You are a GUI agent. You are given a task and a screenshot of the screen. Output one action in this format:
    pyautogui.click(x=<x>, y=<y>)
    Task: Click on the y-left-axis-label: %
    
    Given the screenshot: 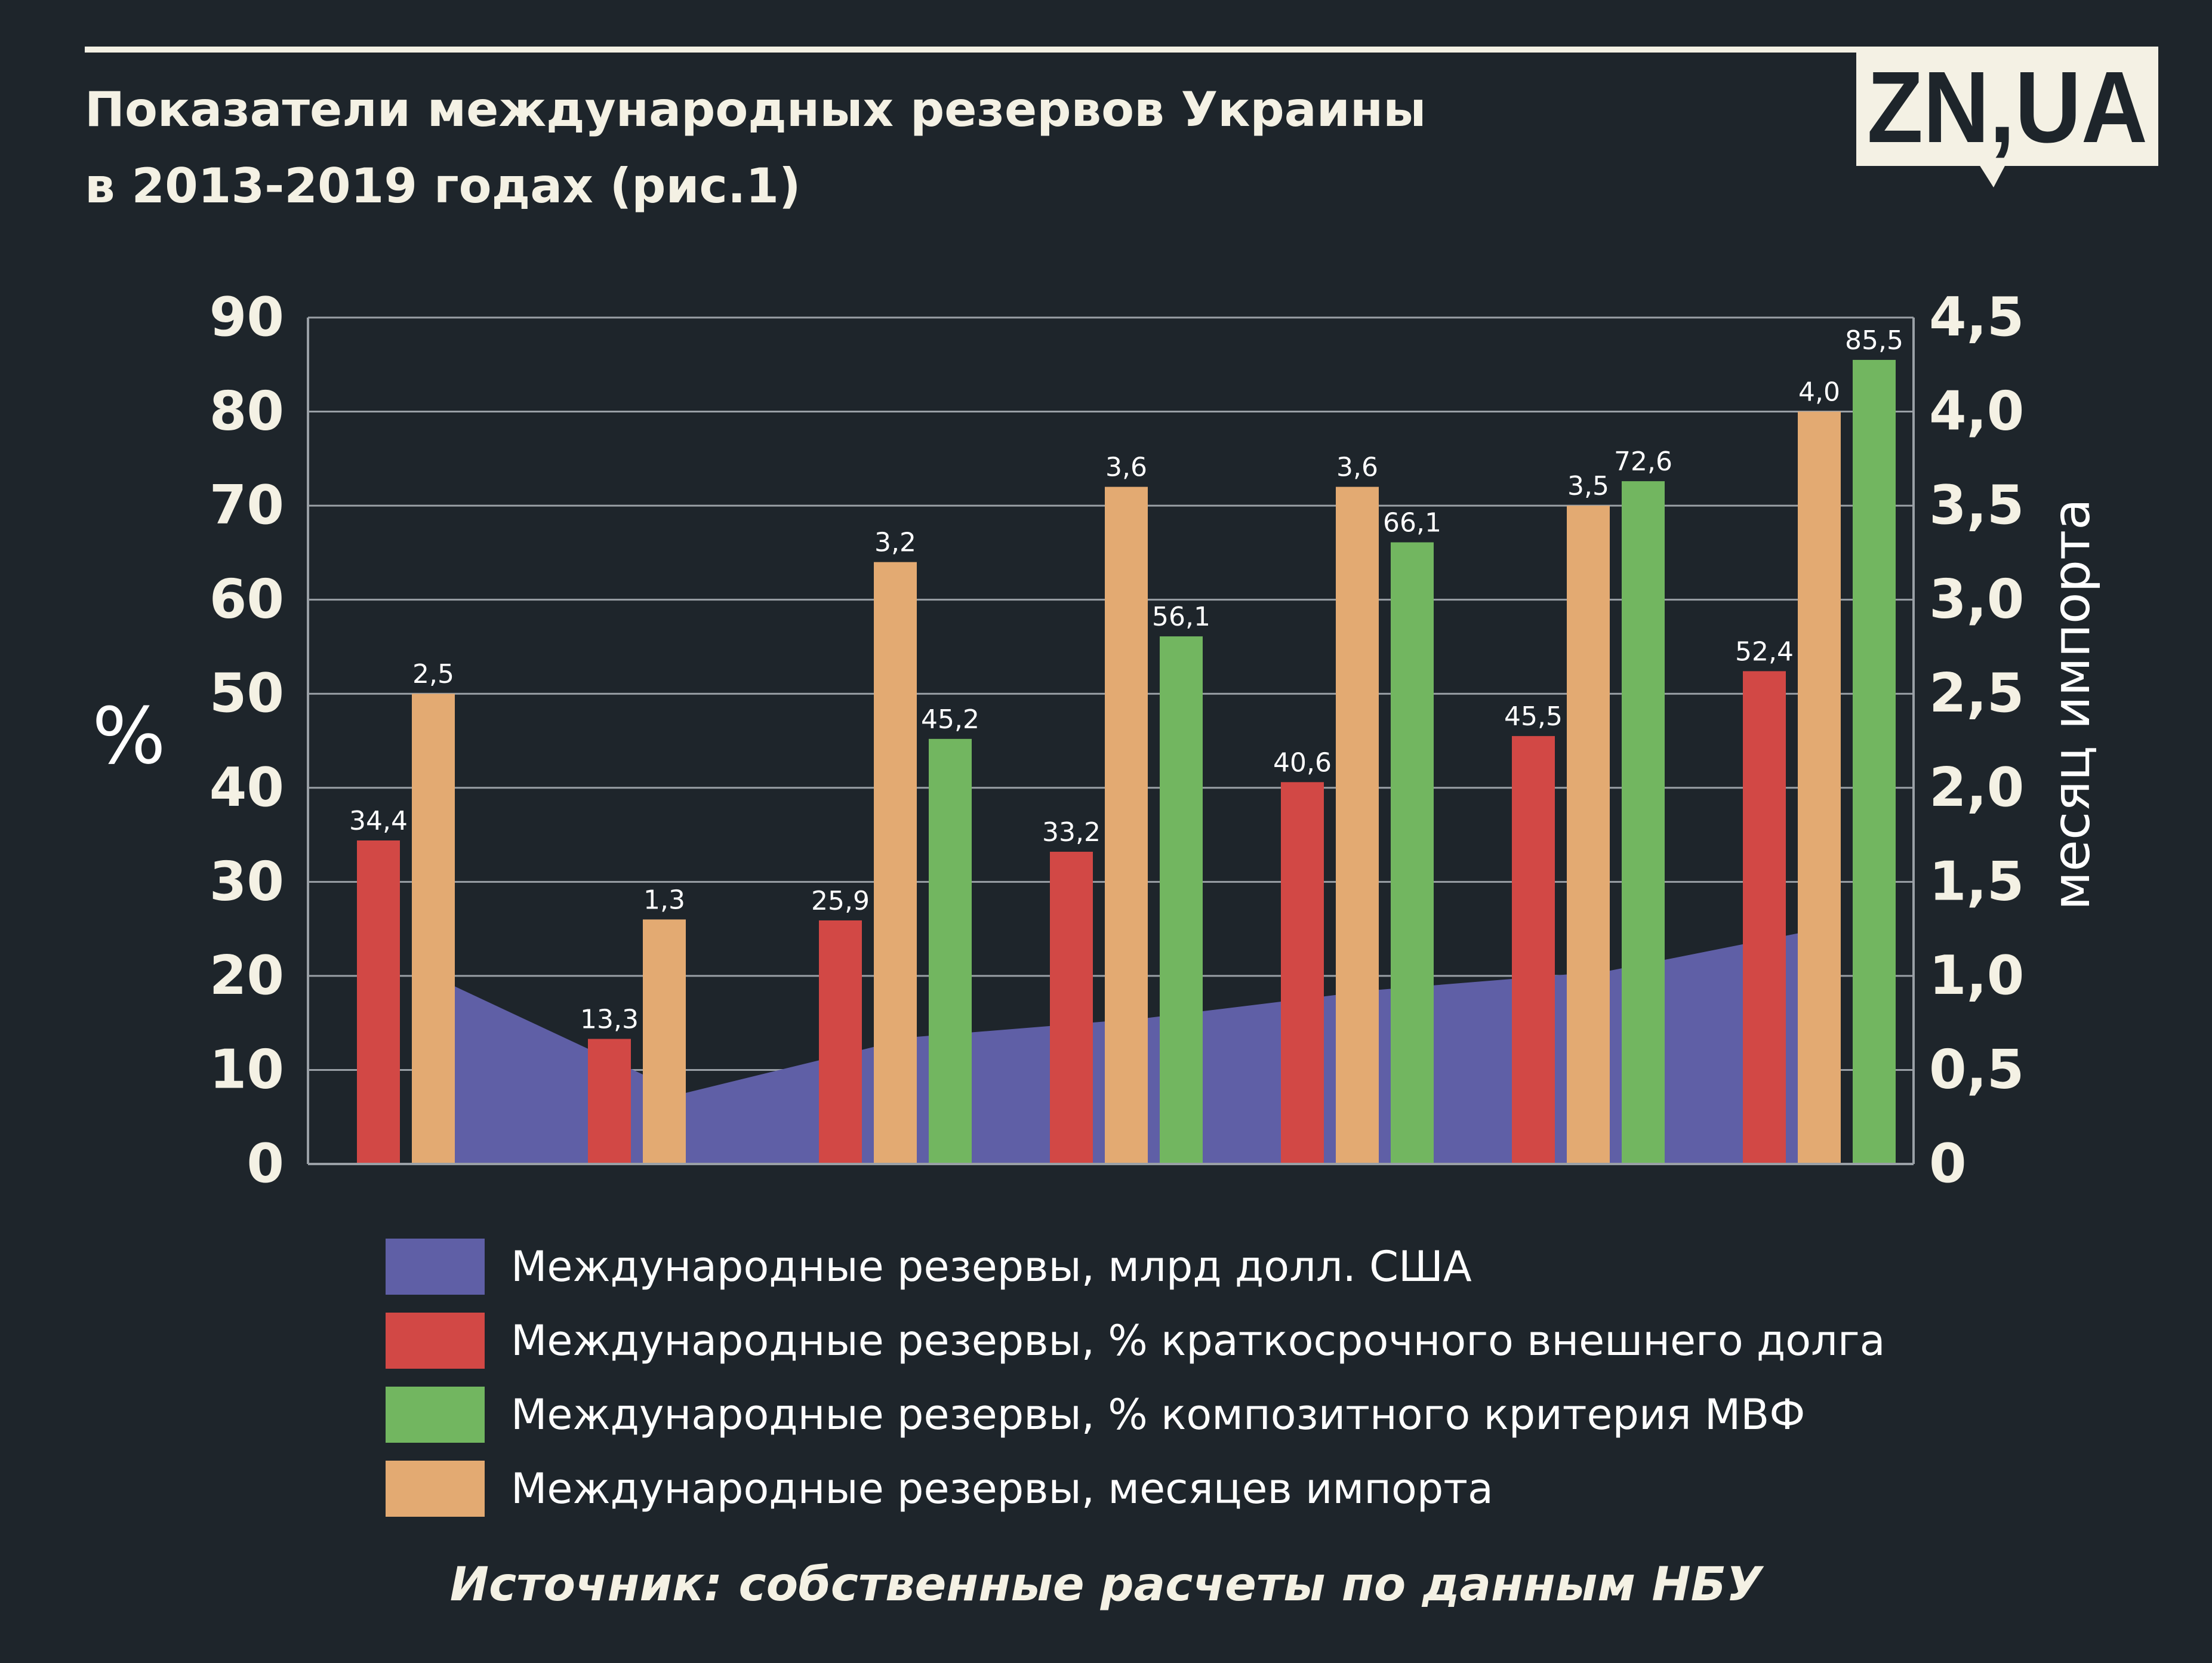 What is the action you would take?
    pyautogui.click(x=129, y=736)
    